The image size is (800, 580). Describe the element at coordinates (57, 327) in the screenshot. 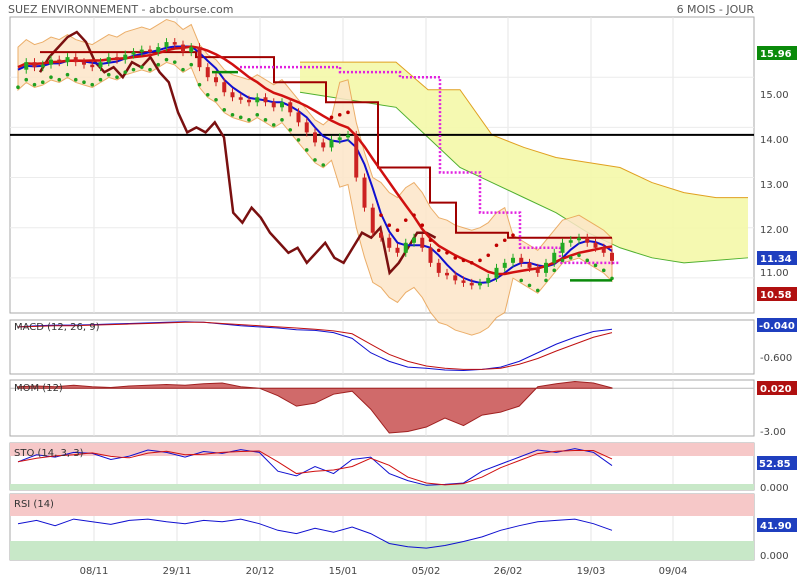

I see `macd-title: MACD (12, 26, 9)` at that location.